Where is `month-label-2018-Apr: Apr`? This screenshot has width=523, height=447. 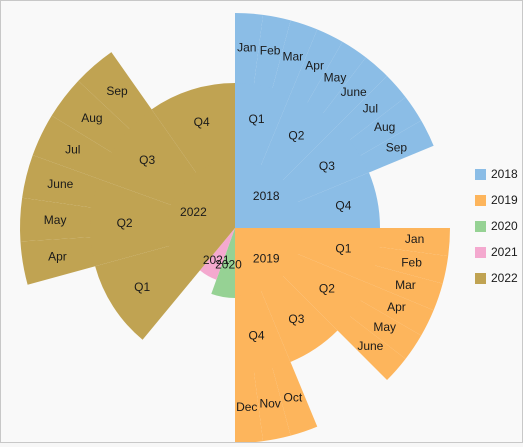
month-label-2018-Apr: Apr is located at coordinates (314, 66).